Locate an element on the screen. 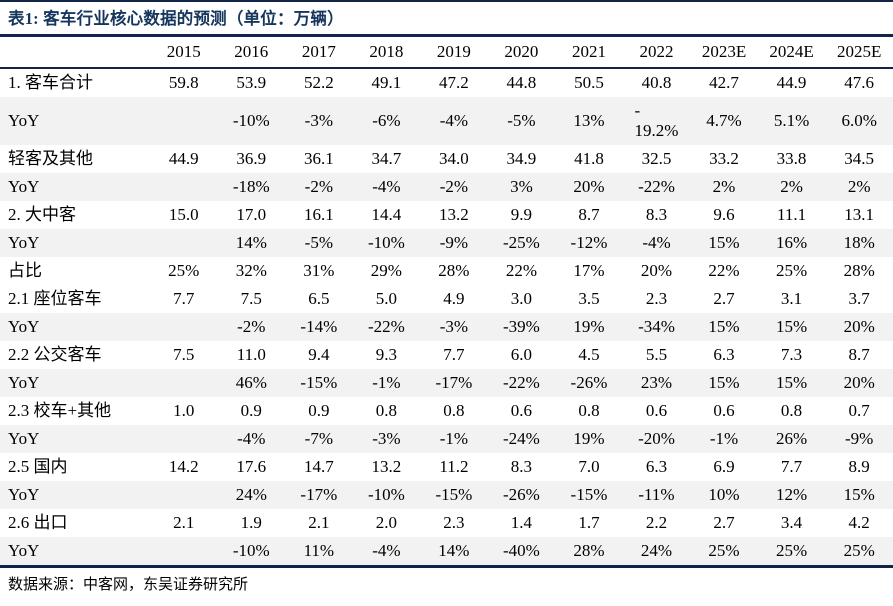 The width and height of the screenshot is (893, 606). table-cell: 2.0 is located at coordinates (386, 522).